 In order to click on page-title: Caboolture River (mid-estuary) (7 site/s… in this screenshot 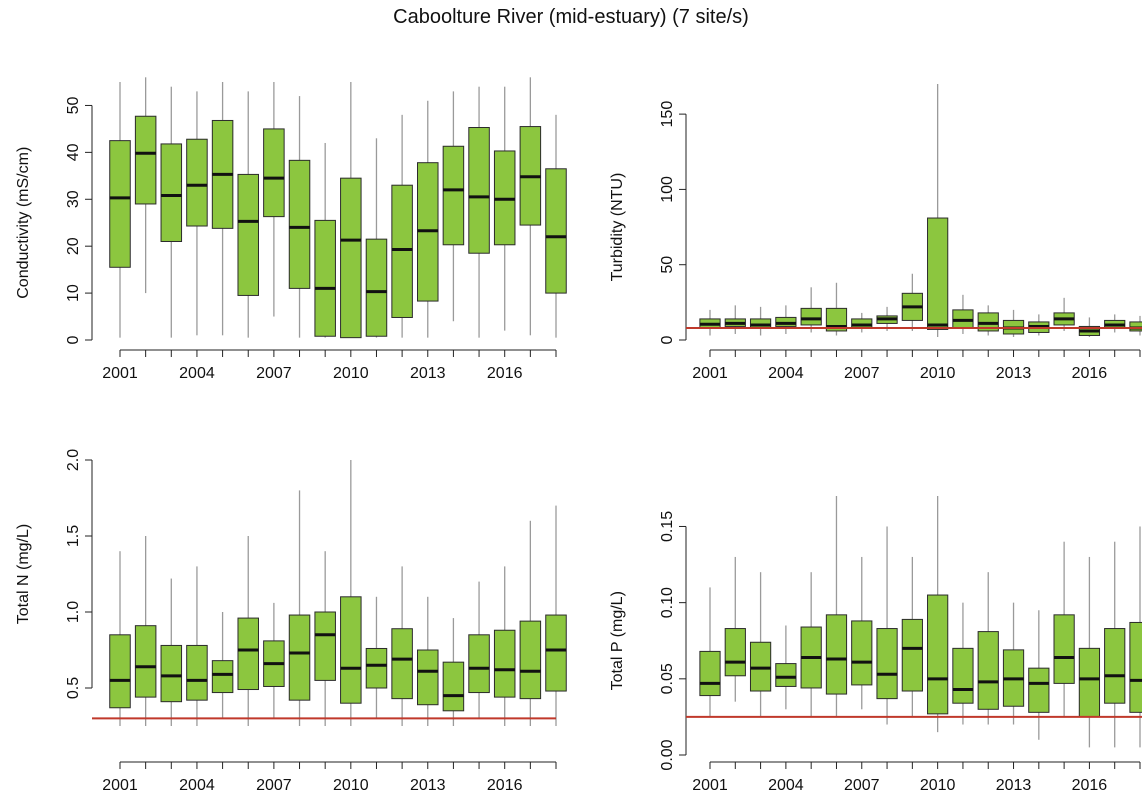, I will do `click(571, 17)`.